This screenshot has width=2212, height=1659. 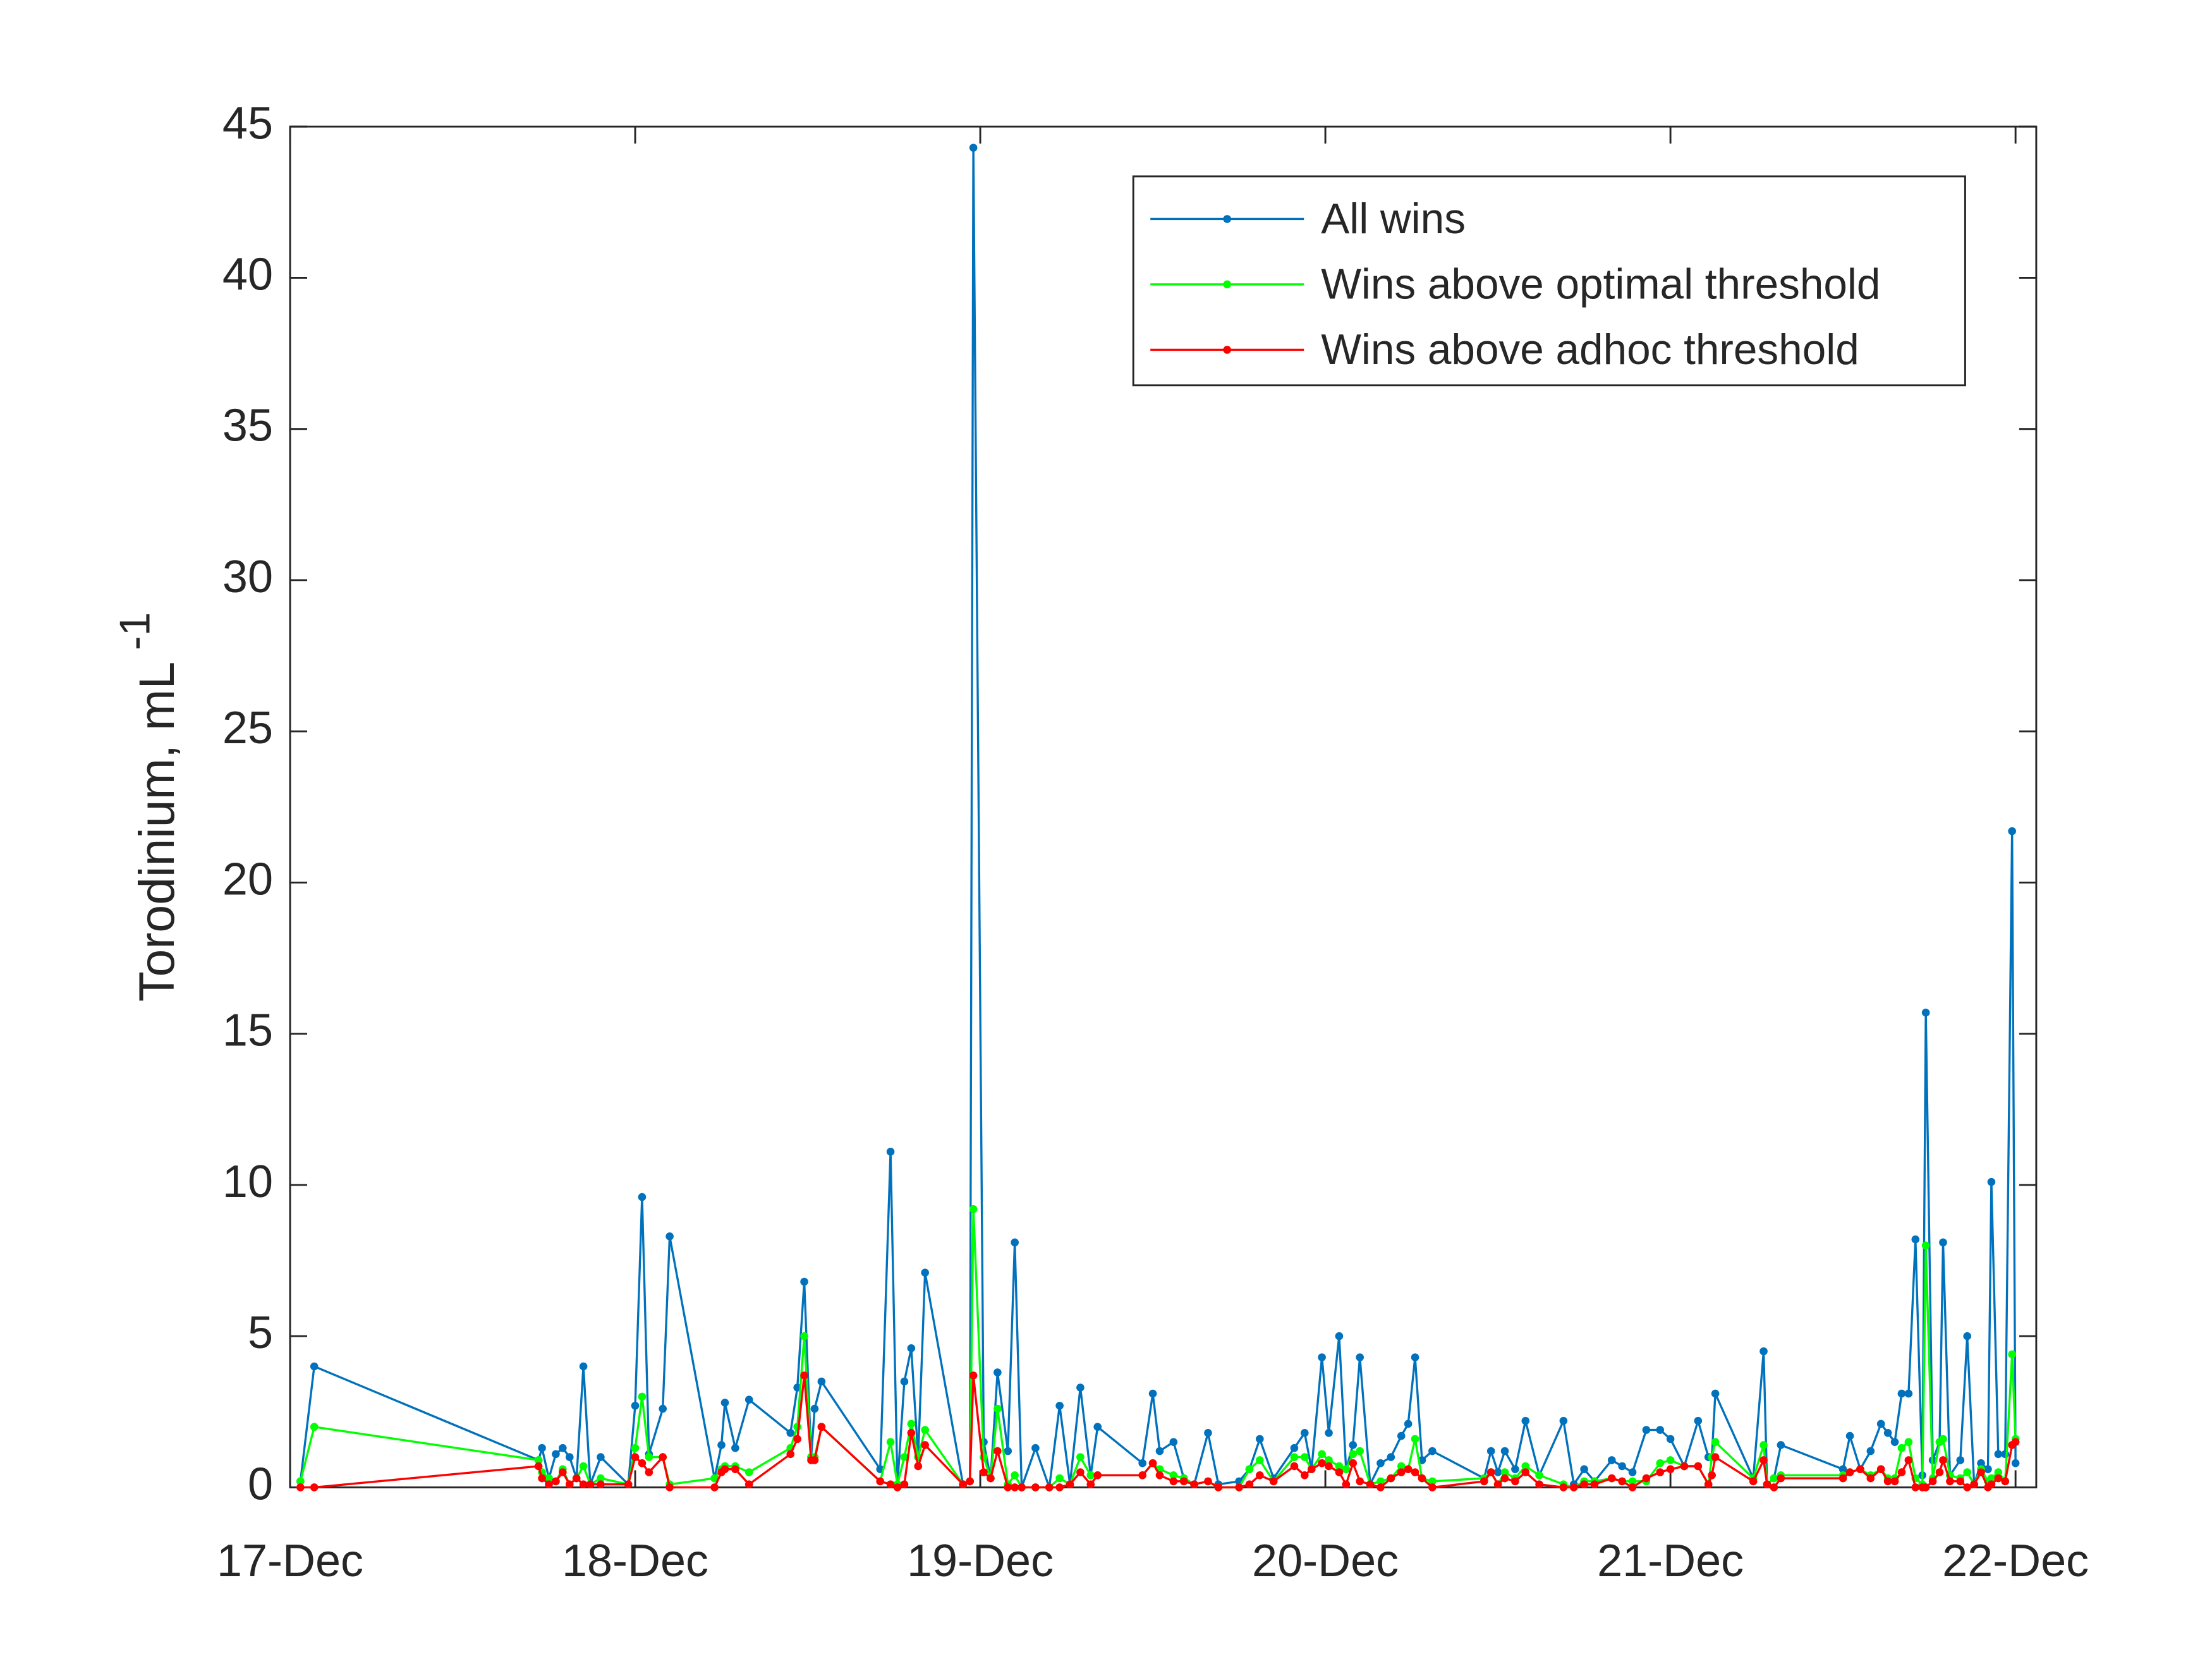 I want to click on y-tick-label: 10, so click(x=248, y=1182).